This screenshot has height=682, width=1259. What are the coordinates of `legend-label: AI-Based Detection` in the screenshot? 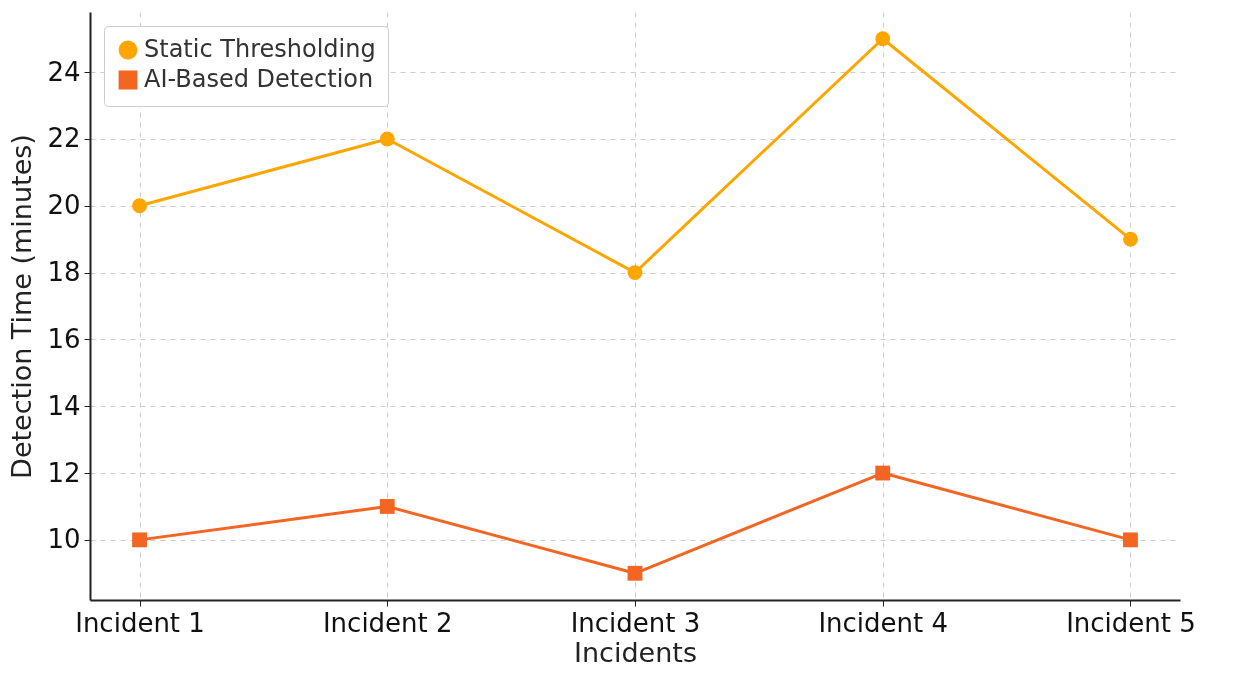 It's located at (259, 79).